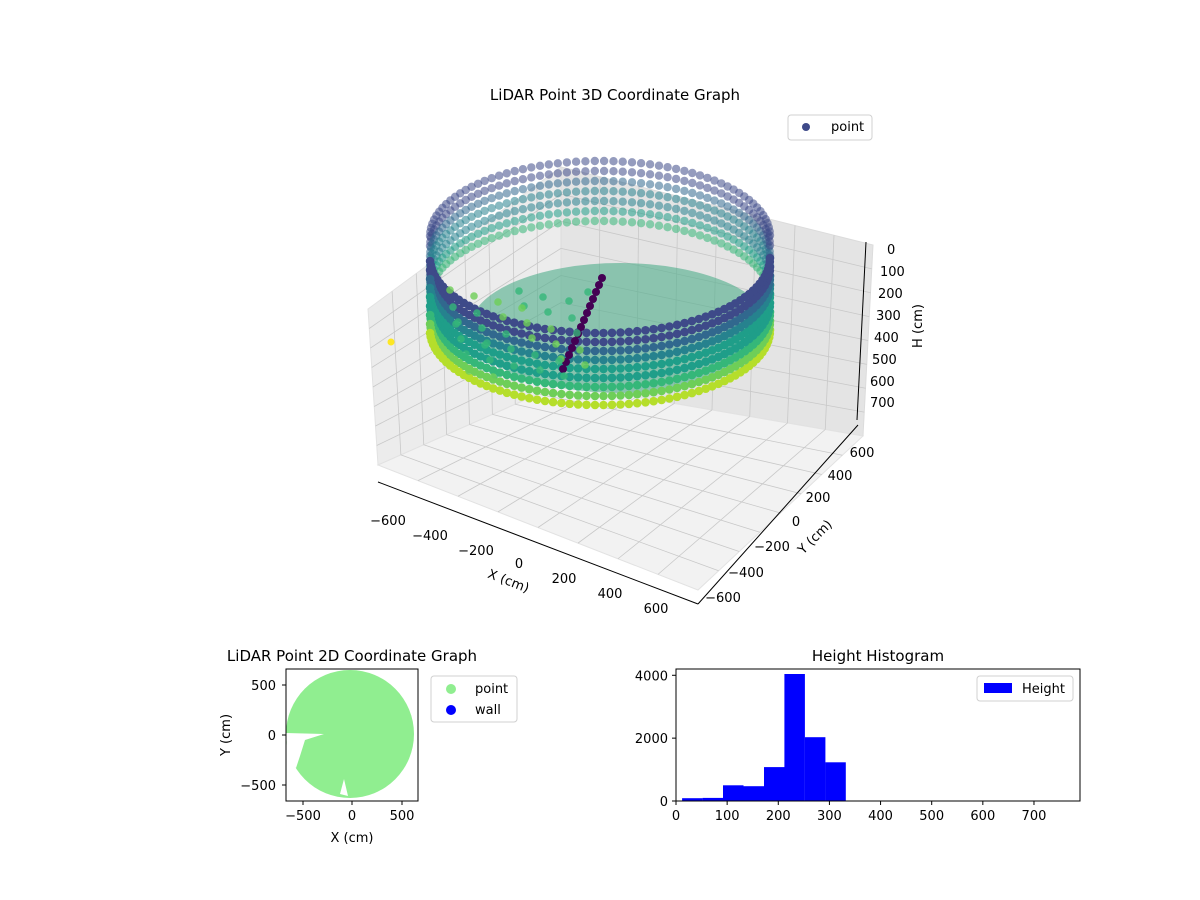 The image size is (1200, 900). What do you see at coordinates (806, 127) in the screenshot?
I see `legend-marker` at bounding box center [806, 127].